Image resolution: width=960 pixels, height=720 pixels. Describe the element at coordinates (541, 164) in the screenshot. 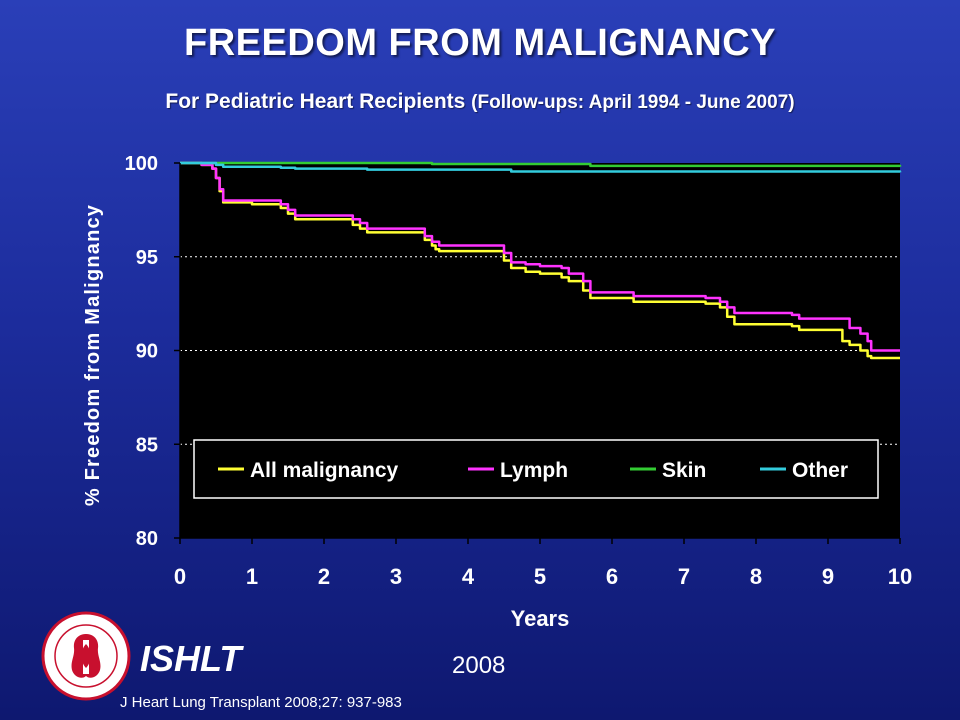

I see `series-line-skin` at that location.